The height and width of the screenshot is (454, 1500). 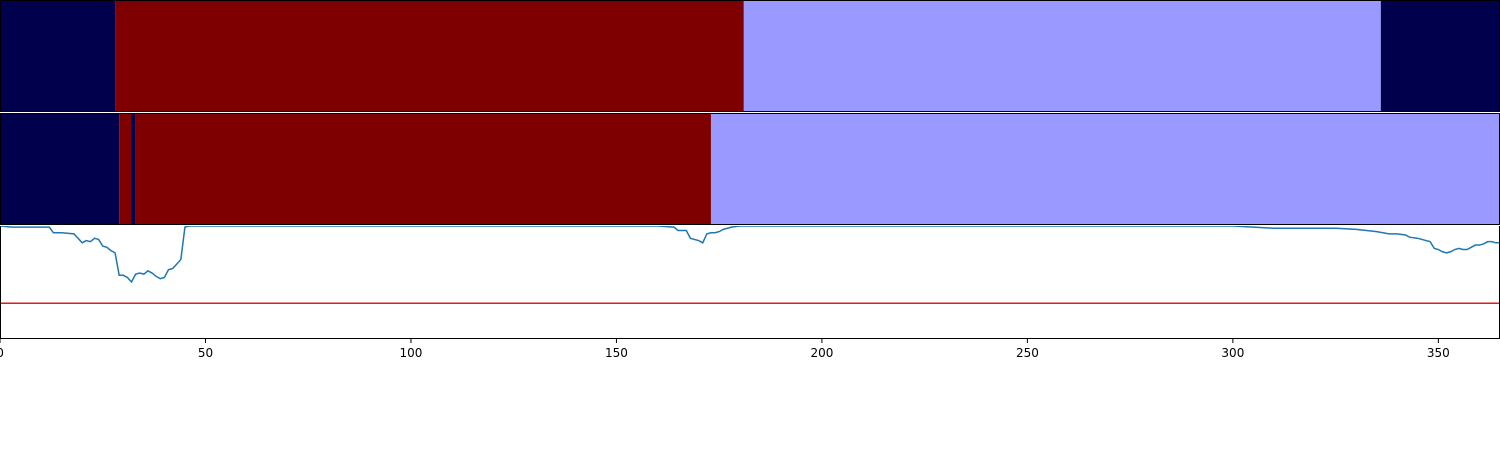 I want to click on signal-line, so click(x=750, y=255).